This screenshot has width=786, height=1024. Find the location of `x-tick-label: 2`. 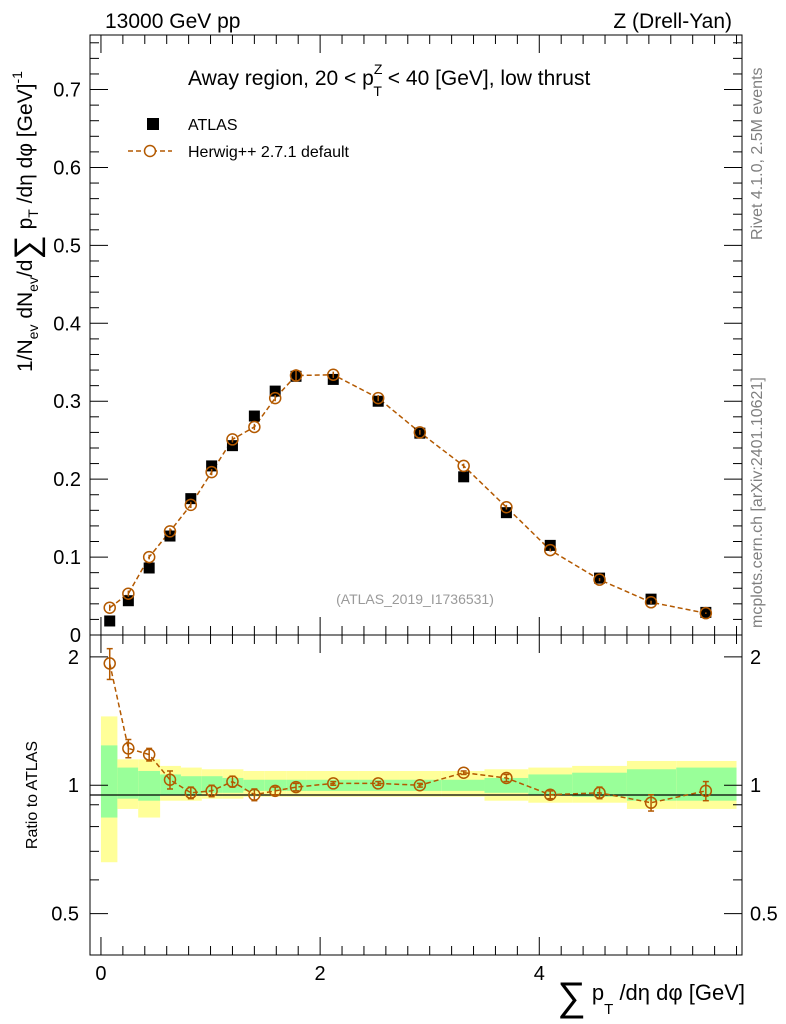

x-tick-label: 2 is located at coordinates (320, 974).